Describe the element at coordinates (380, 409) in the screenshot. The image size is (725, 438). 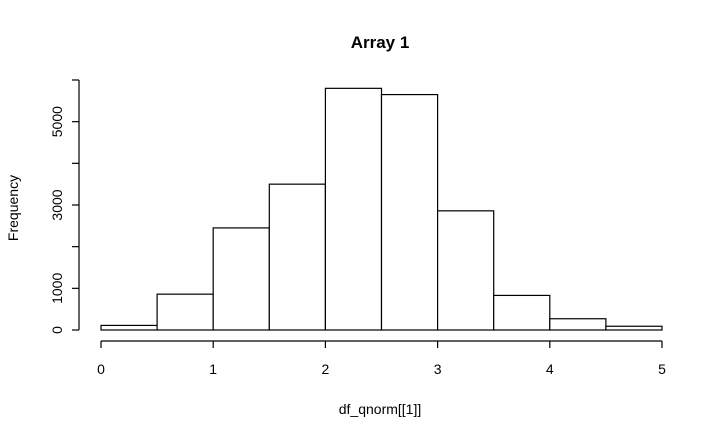
I see `x-axis-label: df_qnorm[[1]]` at that location.